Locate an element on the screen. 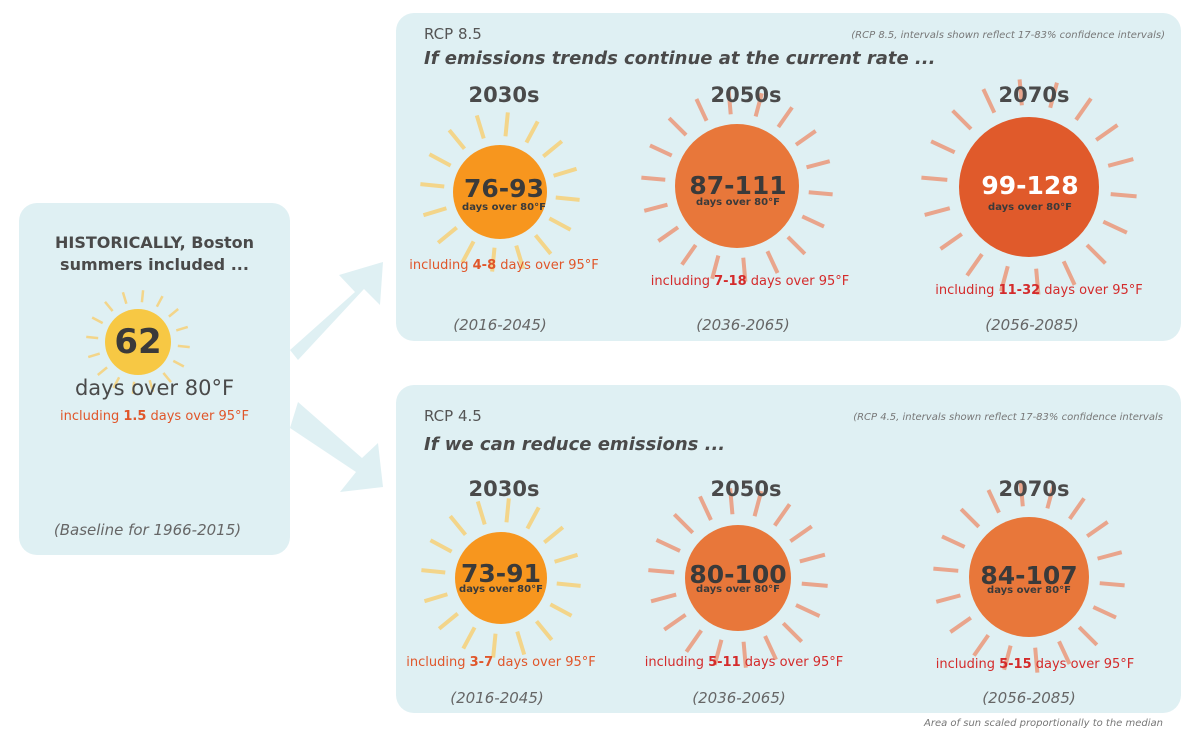 This screenshot has width=1200, height=744. rcp85-unit-2050s: days over 80°F is located at coordinates (738, 202).